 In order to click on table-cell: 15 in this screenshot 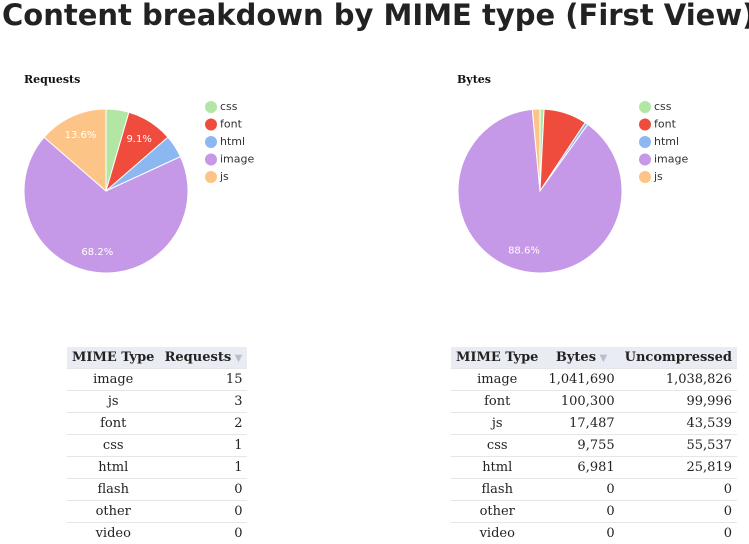, I will do `click(203, 380)`.